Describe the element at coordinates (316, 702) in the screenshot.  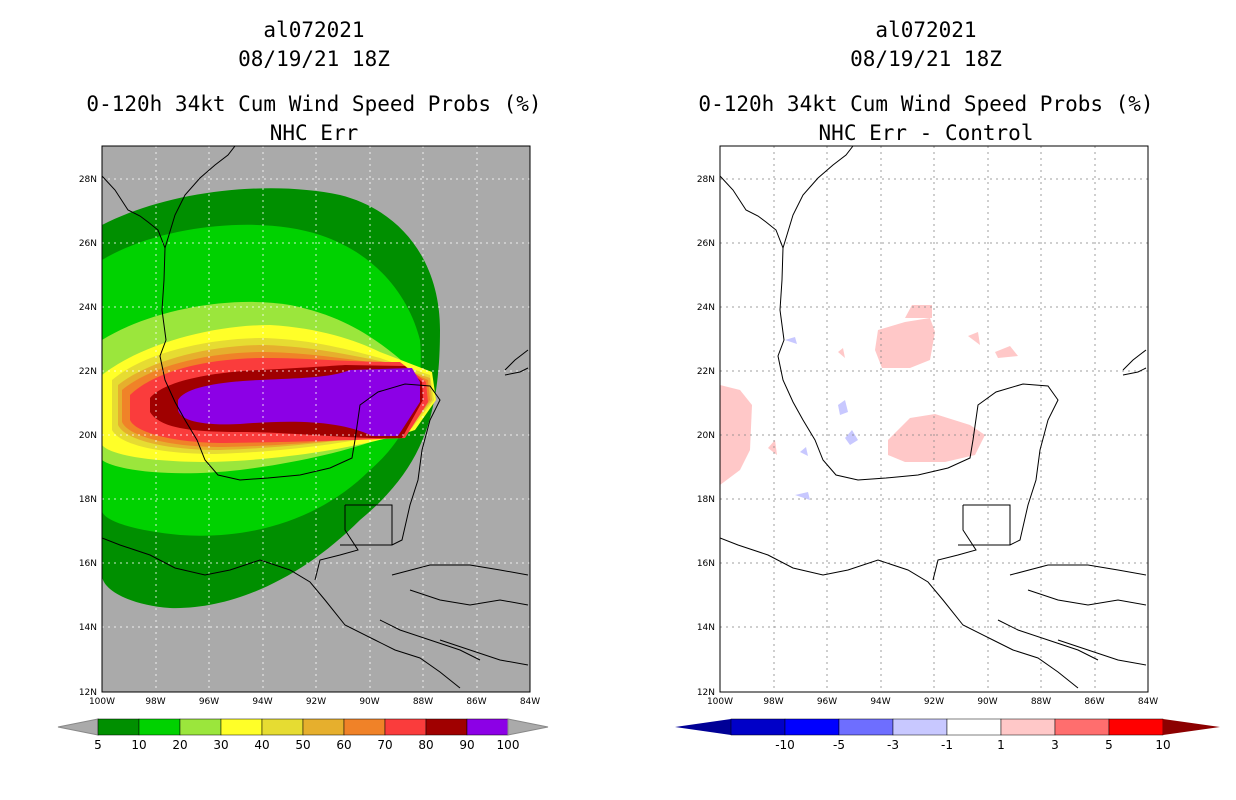
I see `left_panel-lon-label: 92W` at that location.